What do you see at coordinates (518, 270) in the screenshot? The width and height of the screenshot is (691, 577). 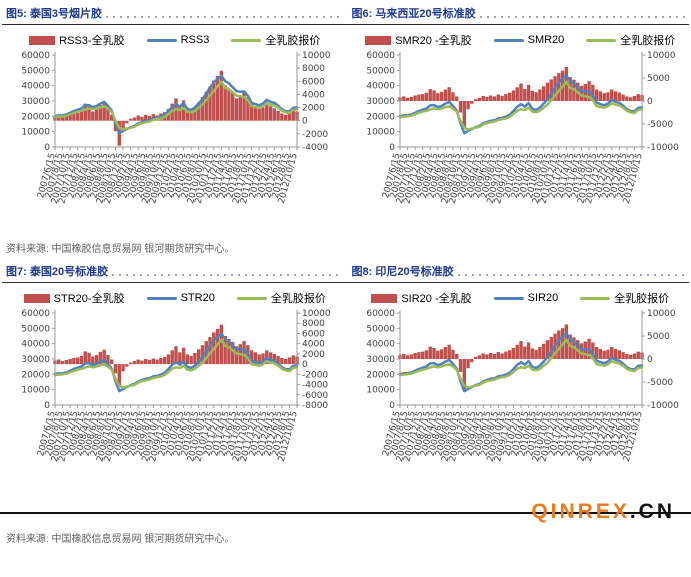 I see `figure8-header: 图8: 印尼20号标准胶` at bounding box center [518, 270].